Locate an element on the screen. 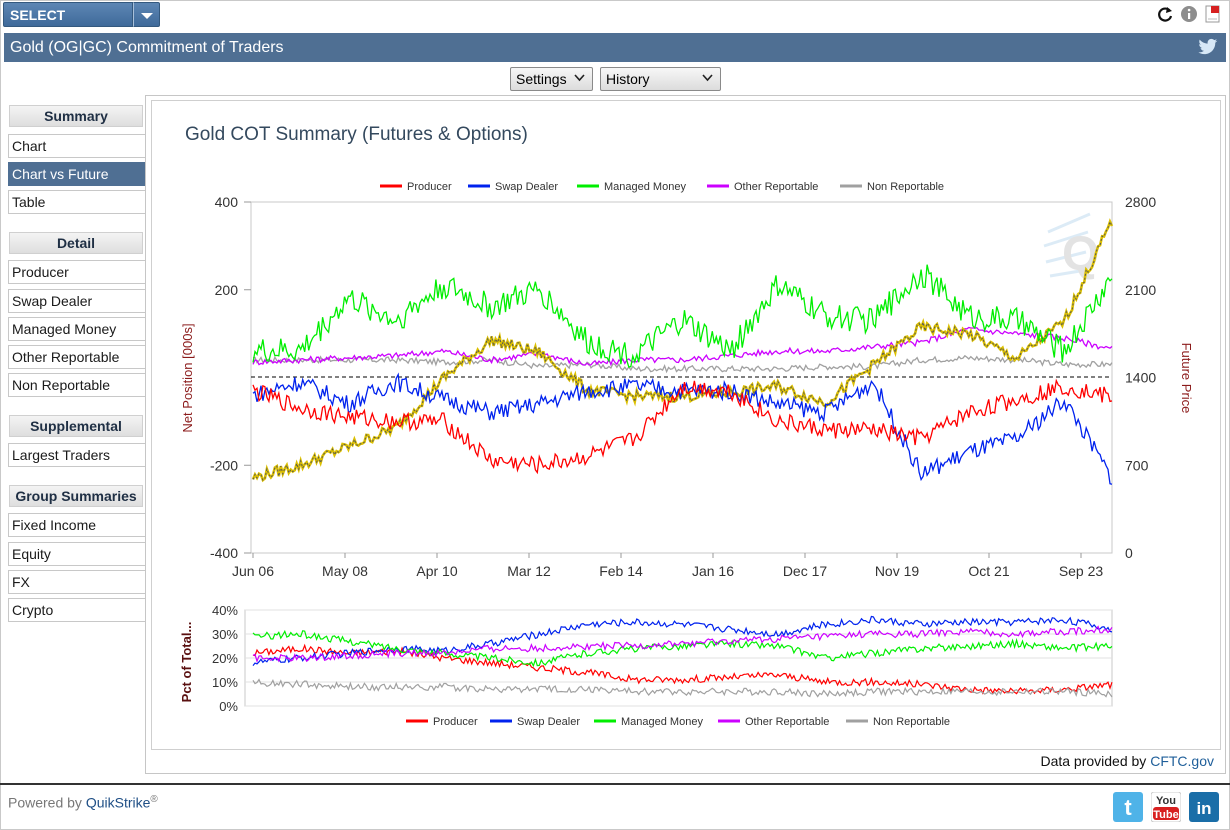 The image size is (1230, 830). refresh-icon is located at coordinates (1165, 14).